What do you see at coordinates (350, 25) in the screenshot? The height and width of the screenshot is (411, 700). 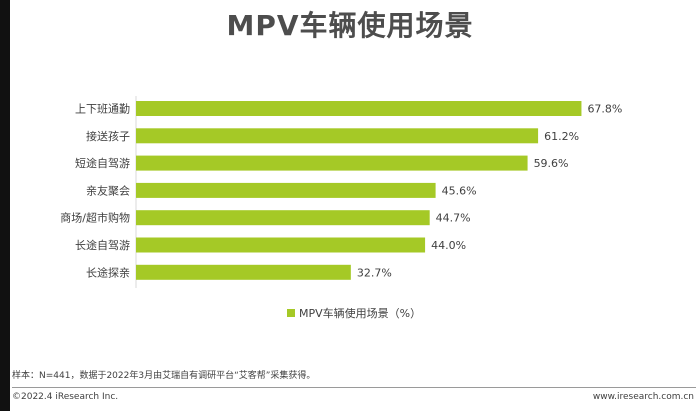 I see `chart-title: MPV车辆使用场景` at bounding box center [350, 25].